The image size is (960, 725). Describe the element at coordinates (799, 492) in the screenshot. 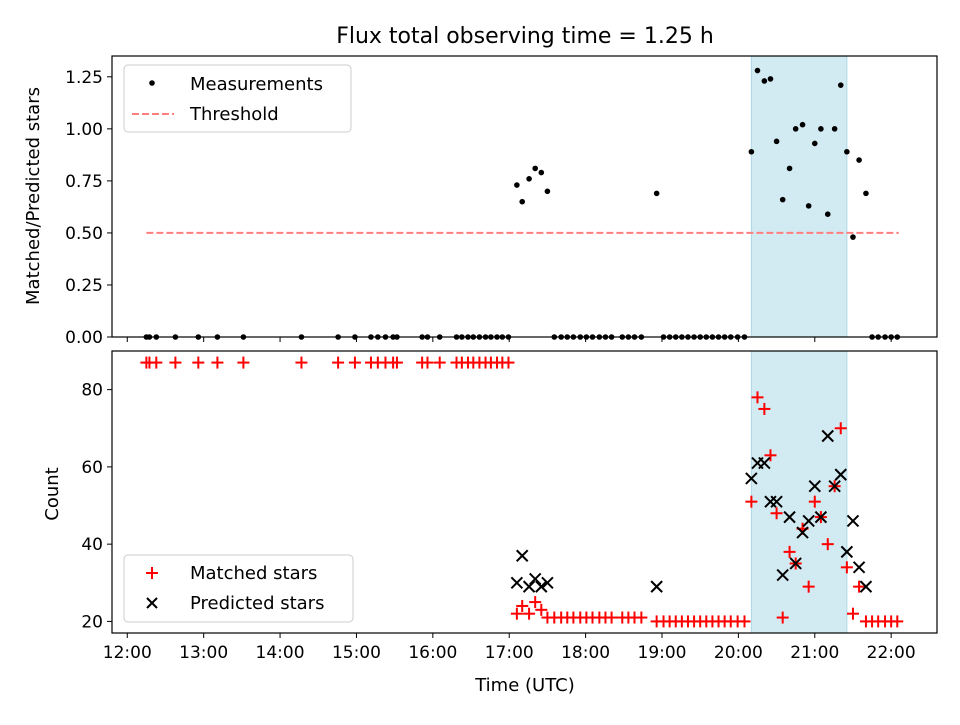

I see `observing-window-band` at that location.